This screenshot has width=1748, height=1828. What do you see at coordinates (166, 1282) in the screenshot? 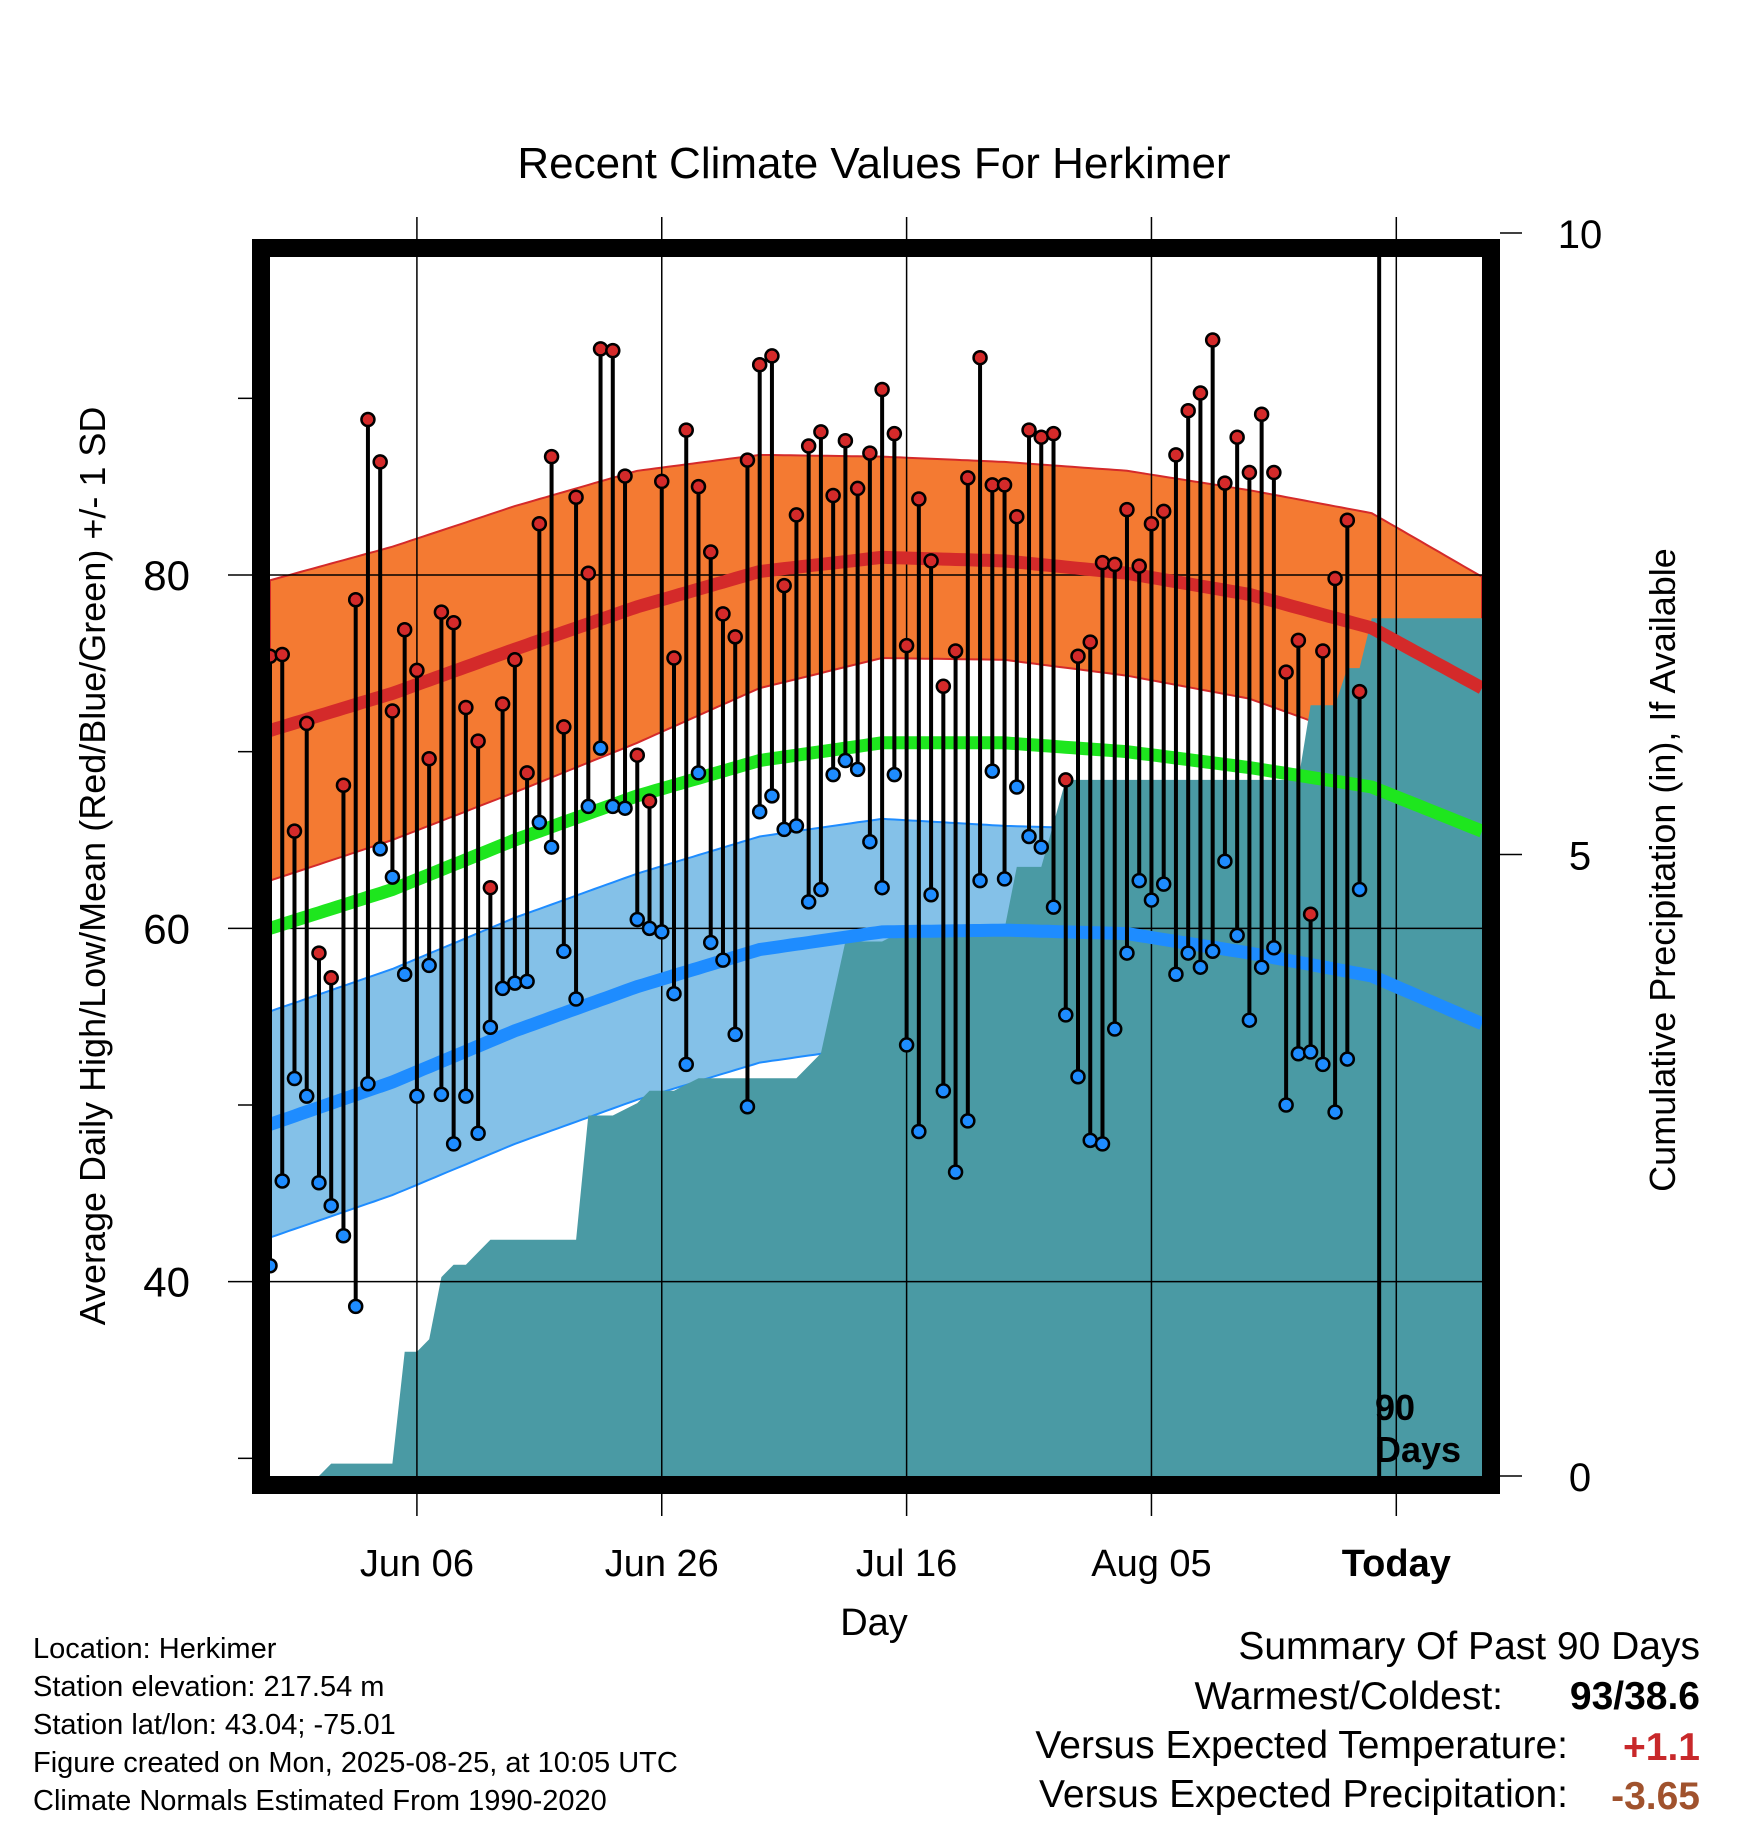
I see `y-tick-label: 40` at bounding box center [166, 1282].